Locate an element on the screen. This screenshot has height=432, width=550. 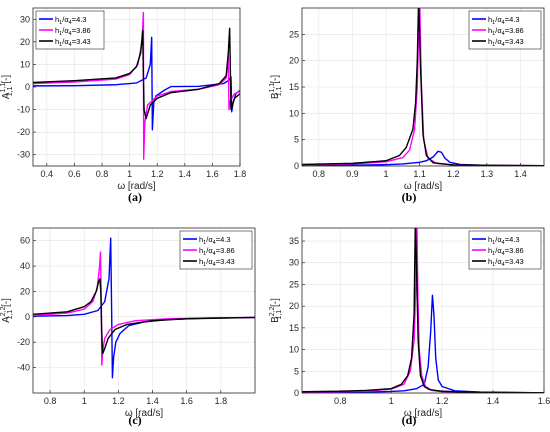
y-tick-label: 15 is located at coordinates (294, 87).